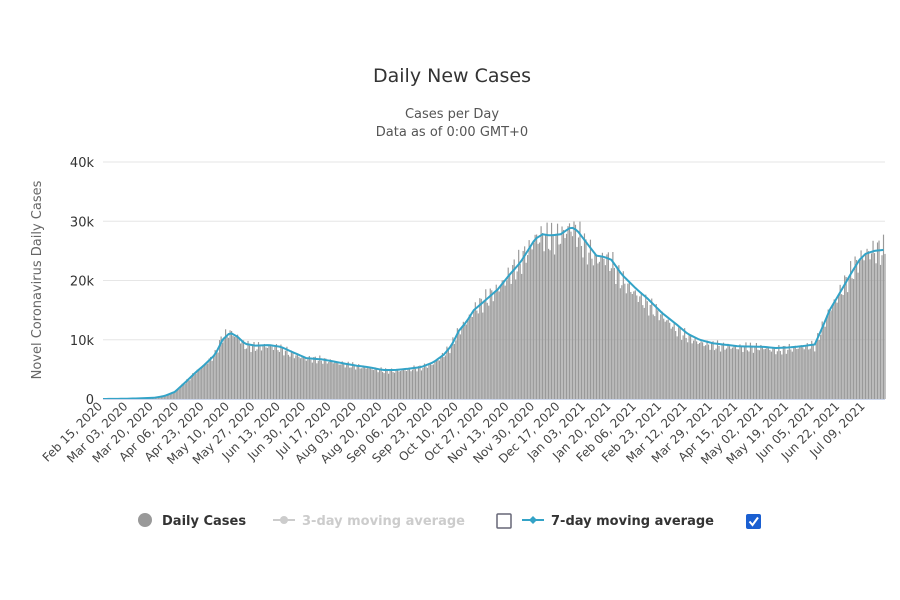 The height and width of the screenshot is (600, 900). What do you see at coordinates (618, 521) in the screenshot?
I see `legend-item-7-day-average: 7-day moving average` at bounding box center [618, 521].